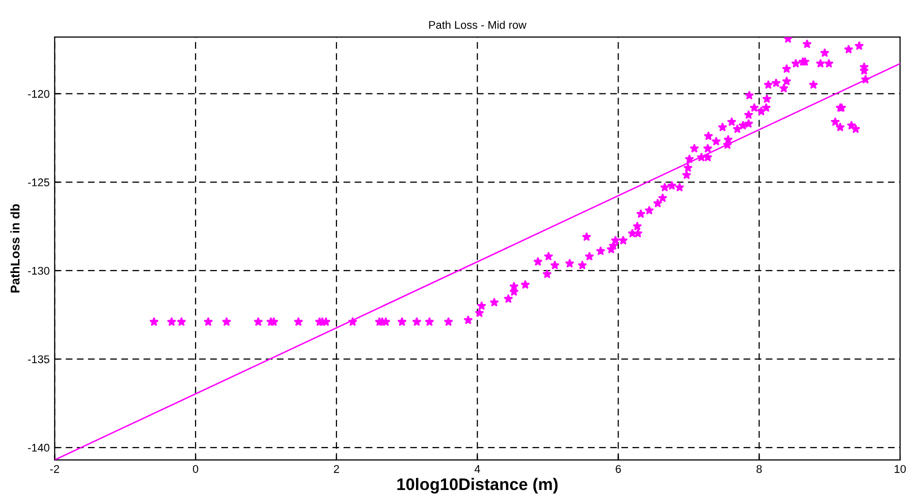 Image resolution: width=911 pixels, height=501 pixels. Describe the element at coordinates (39, 94) in the screenshot. I see `y-tick-label: -120` at that location.